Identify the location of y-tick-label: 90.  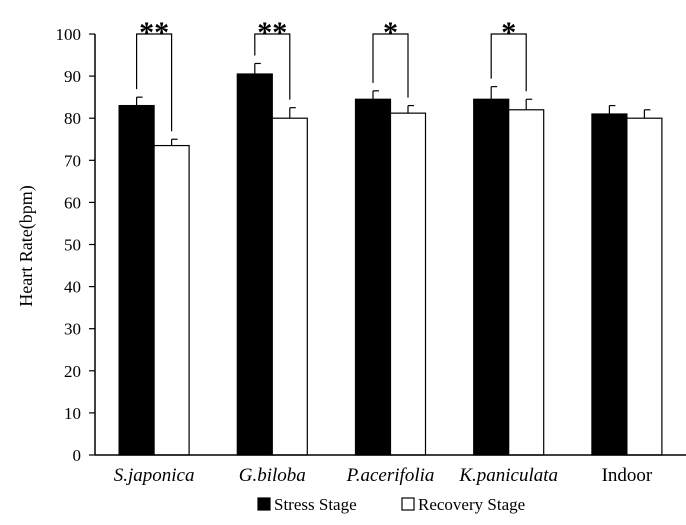
(72, 76).